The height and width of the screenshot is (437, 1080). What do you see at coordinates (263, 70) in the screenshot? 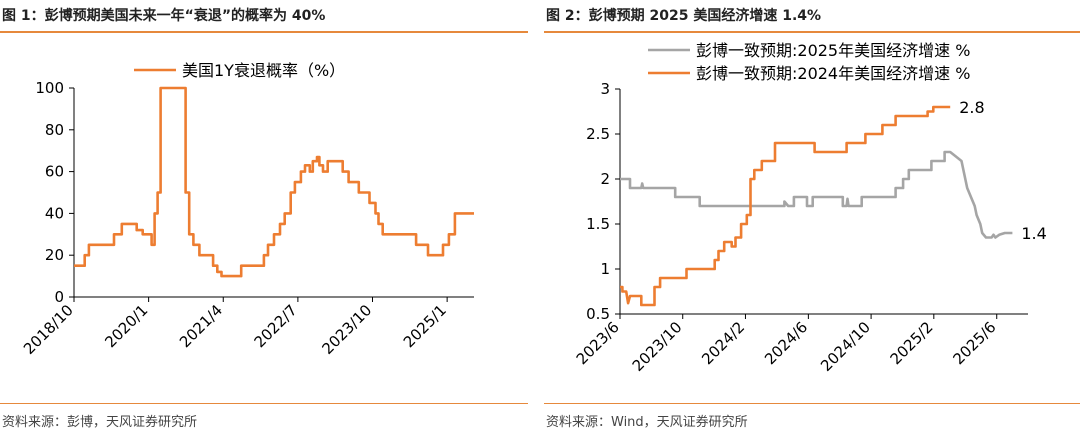
I see `fig1-legend-label-0: 美国1Y衰退概率（%）` at bounding box center [263, 70].